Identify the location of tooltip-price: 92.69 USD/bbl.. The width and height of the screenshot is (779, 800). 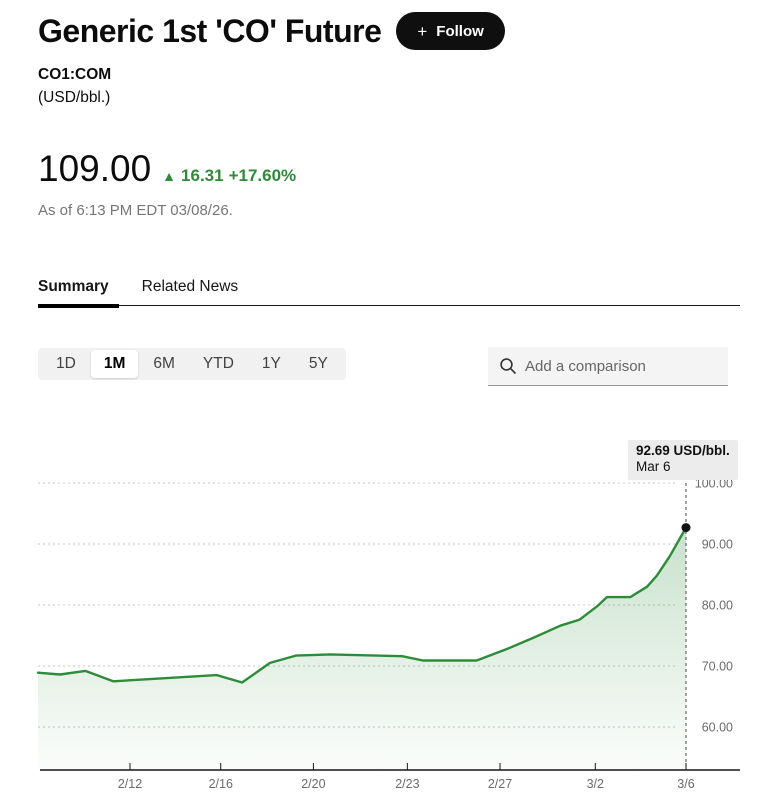
(683, 450).